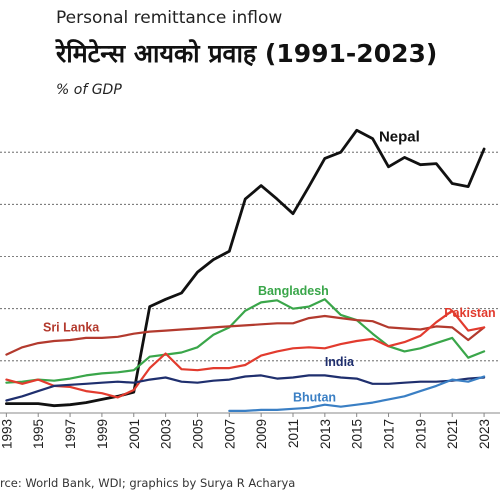 The height and width of the screenshot is (500, 500). What do you see at coordinates (357, 434) in the screenshot?
I see `x-tick-label-2015: 2015` at bounding box center [357, 434].